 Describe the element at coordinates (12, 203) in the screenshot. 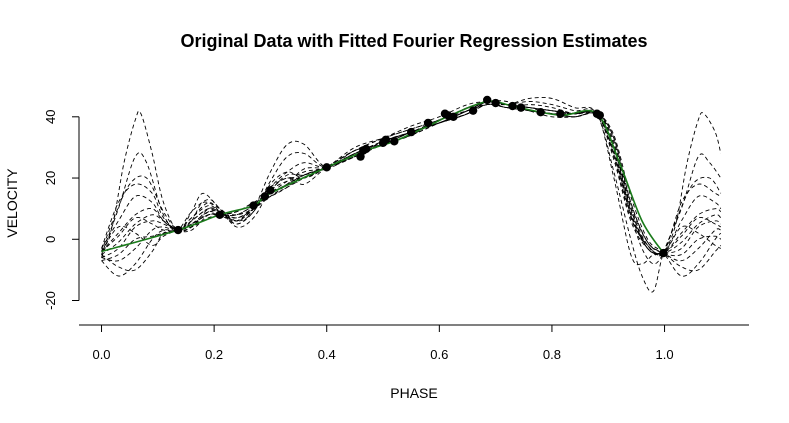

I see `y-axis-label: VELOCITY` at that location.